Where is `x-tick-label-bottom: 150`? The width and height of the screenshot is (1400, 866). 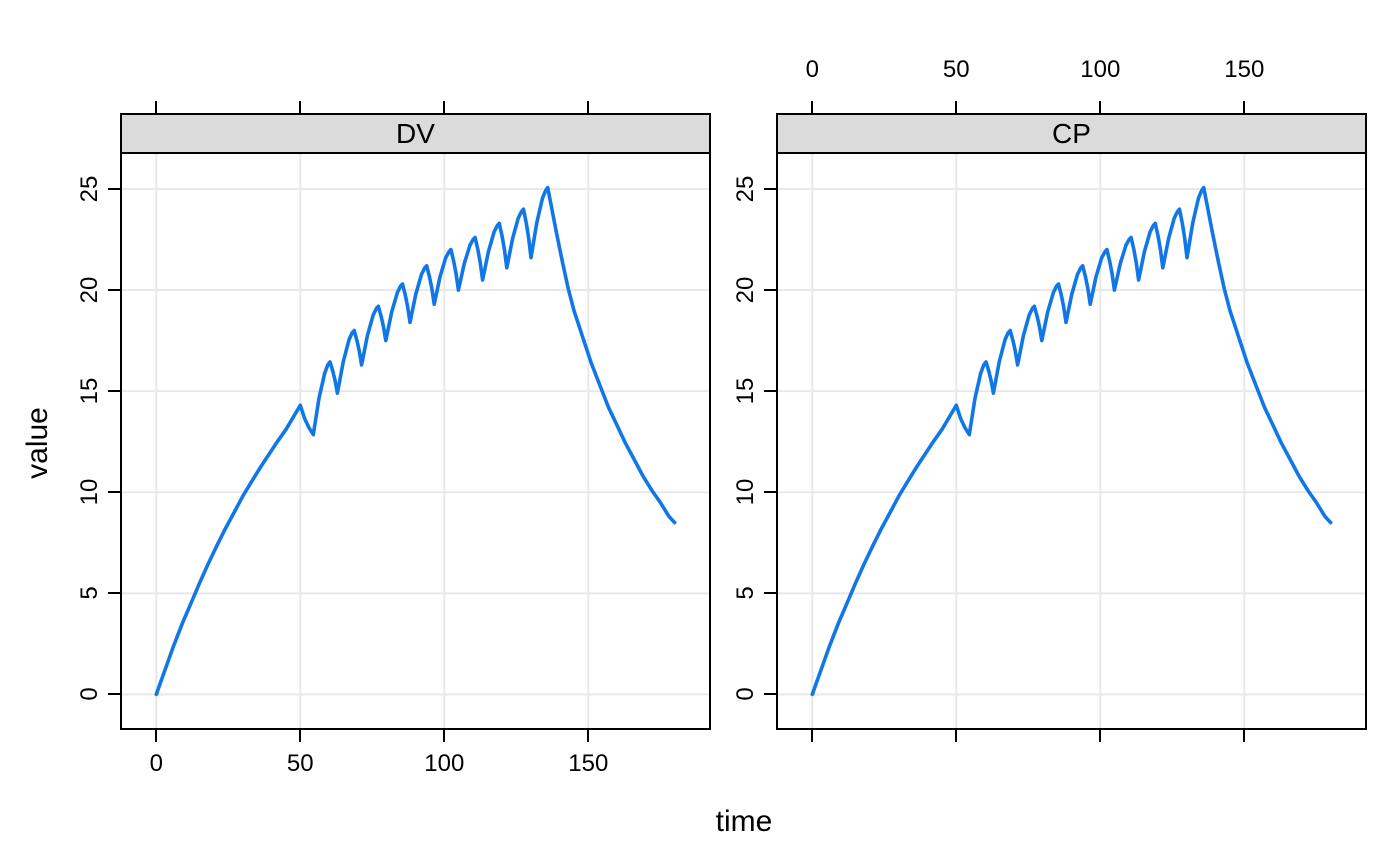 x-tick-label-bottom: 150 is located at coordinates (588, 763).